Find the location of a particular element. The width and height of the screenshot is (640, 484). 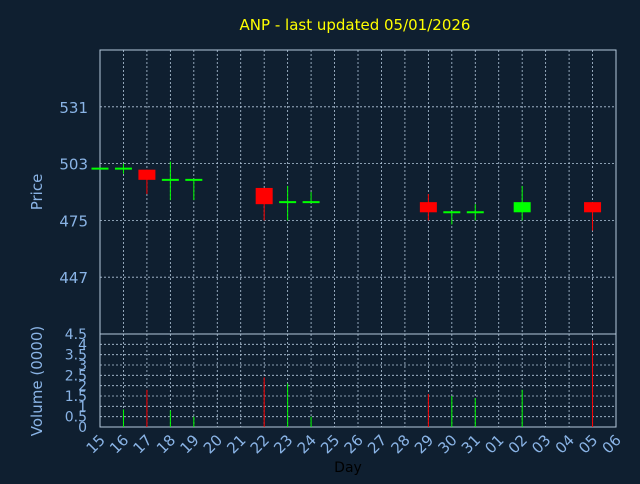

volume-tick-label: 1 is located at coordinates (82, 407).